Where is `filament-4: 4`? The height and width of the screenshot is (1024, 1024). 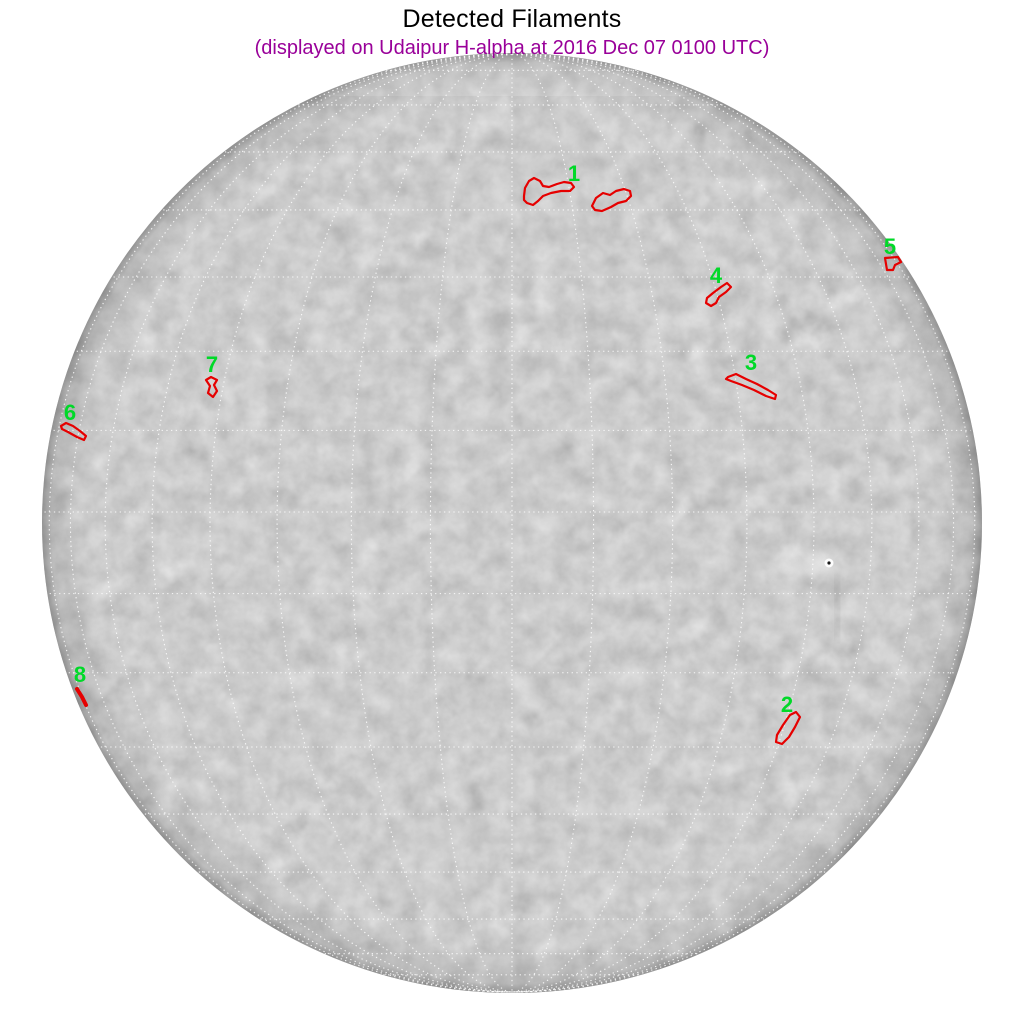
filament-4: 4 is located at coordinates (718, 285).